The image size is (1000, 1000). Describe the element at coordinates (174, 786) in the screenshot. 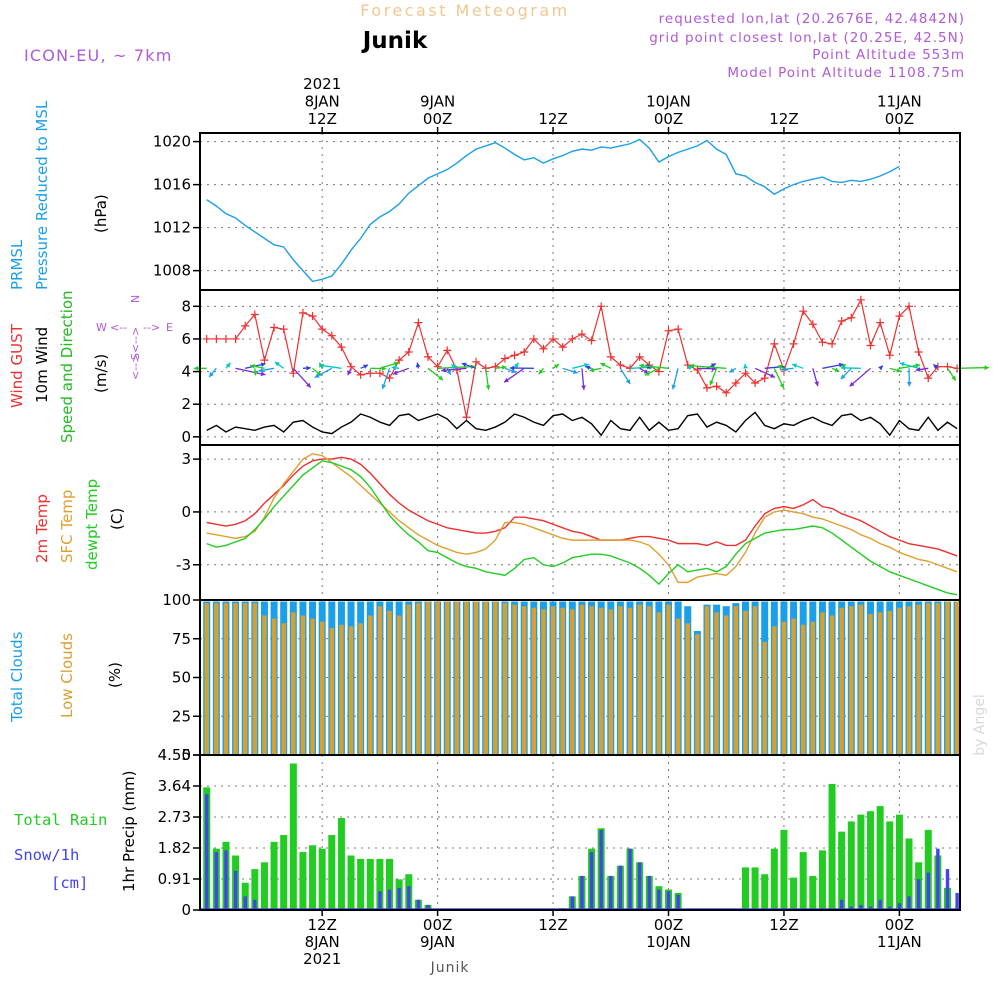

I see `precip-ytick-label: 3.64` at that location.